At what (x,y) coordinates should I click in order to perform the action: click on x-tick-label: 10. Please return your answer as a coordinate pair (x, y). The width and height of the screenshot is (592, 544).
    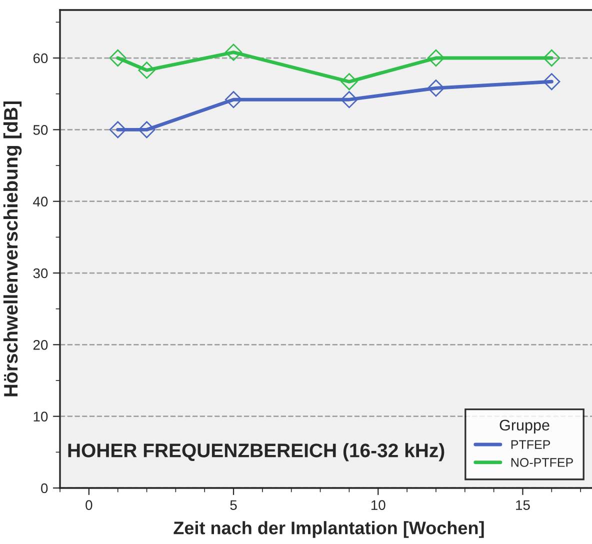
    Looking at the image, I should click on (378, 505).